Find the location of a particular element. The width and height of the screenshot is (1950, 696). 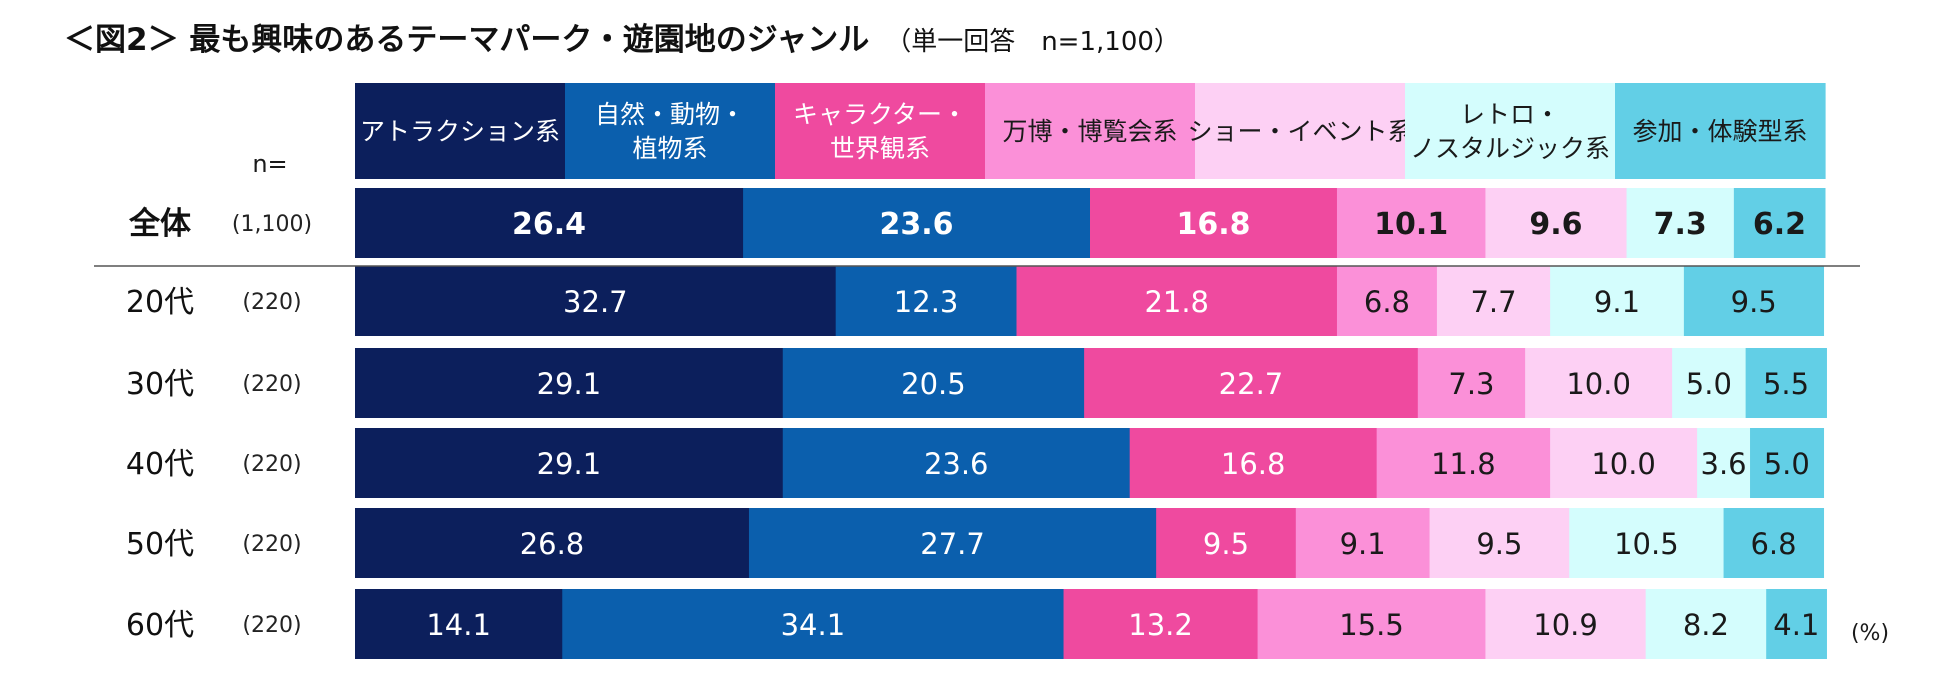

data-label: 12.3 is located at coordinates (926, 302).